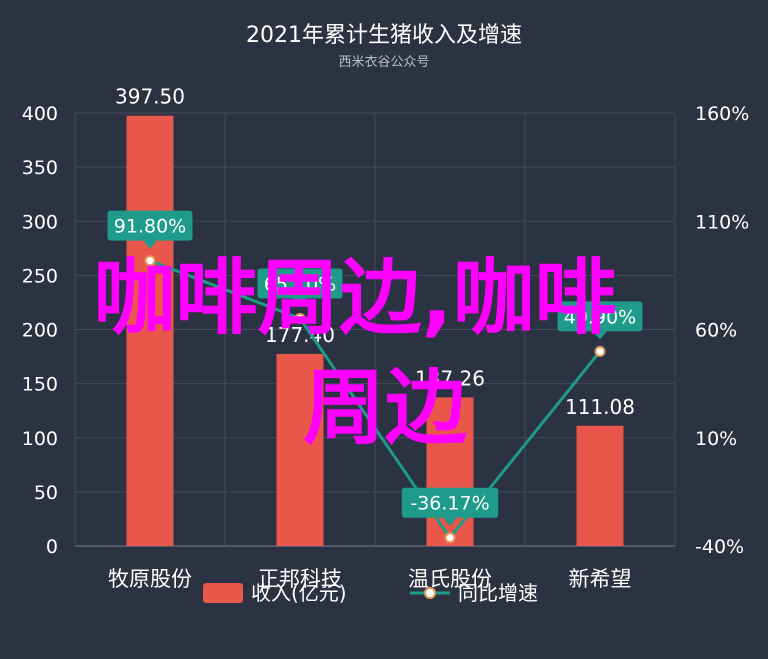 This screenshot has height=659, width=768. I want to click on growth-value-label: -36.17%, so click(449, 504).